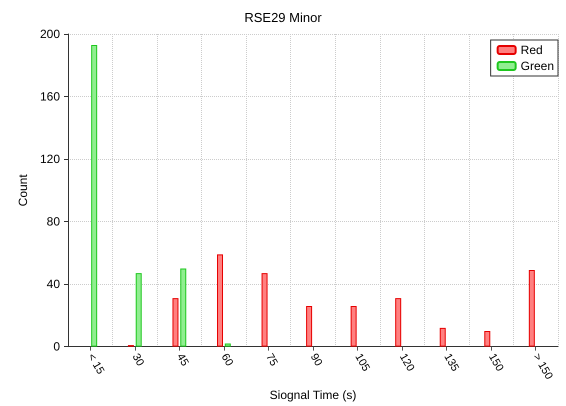  I want to click on chart-title: RSE29 Minor, so click(283, 17).